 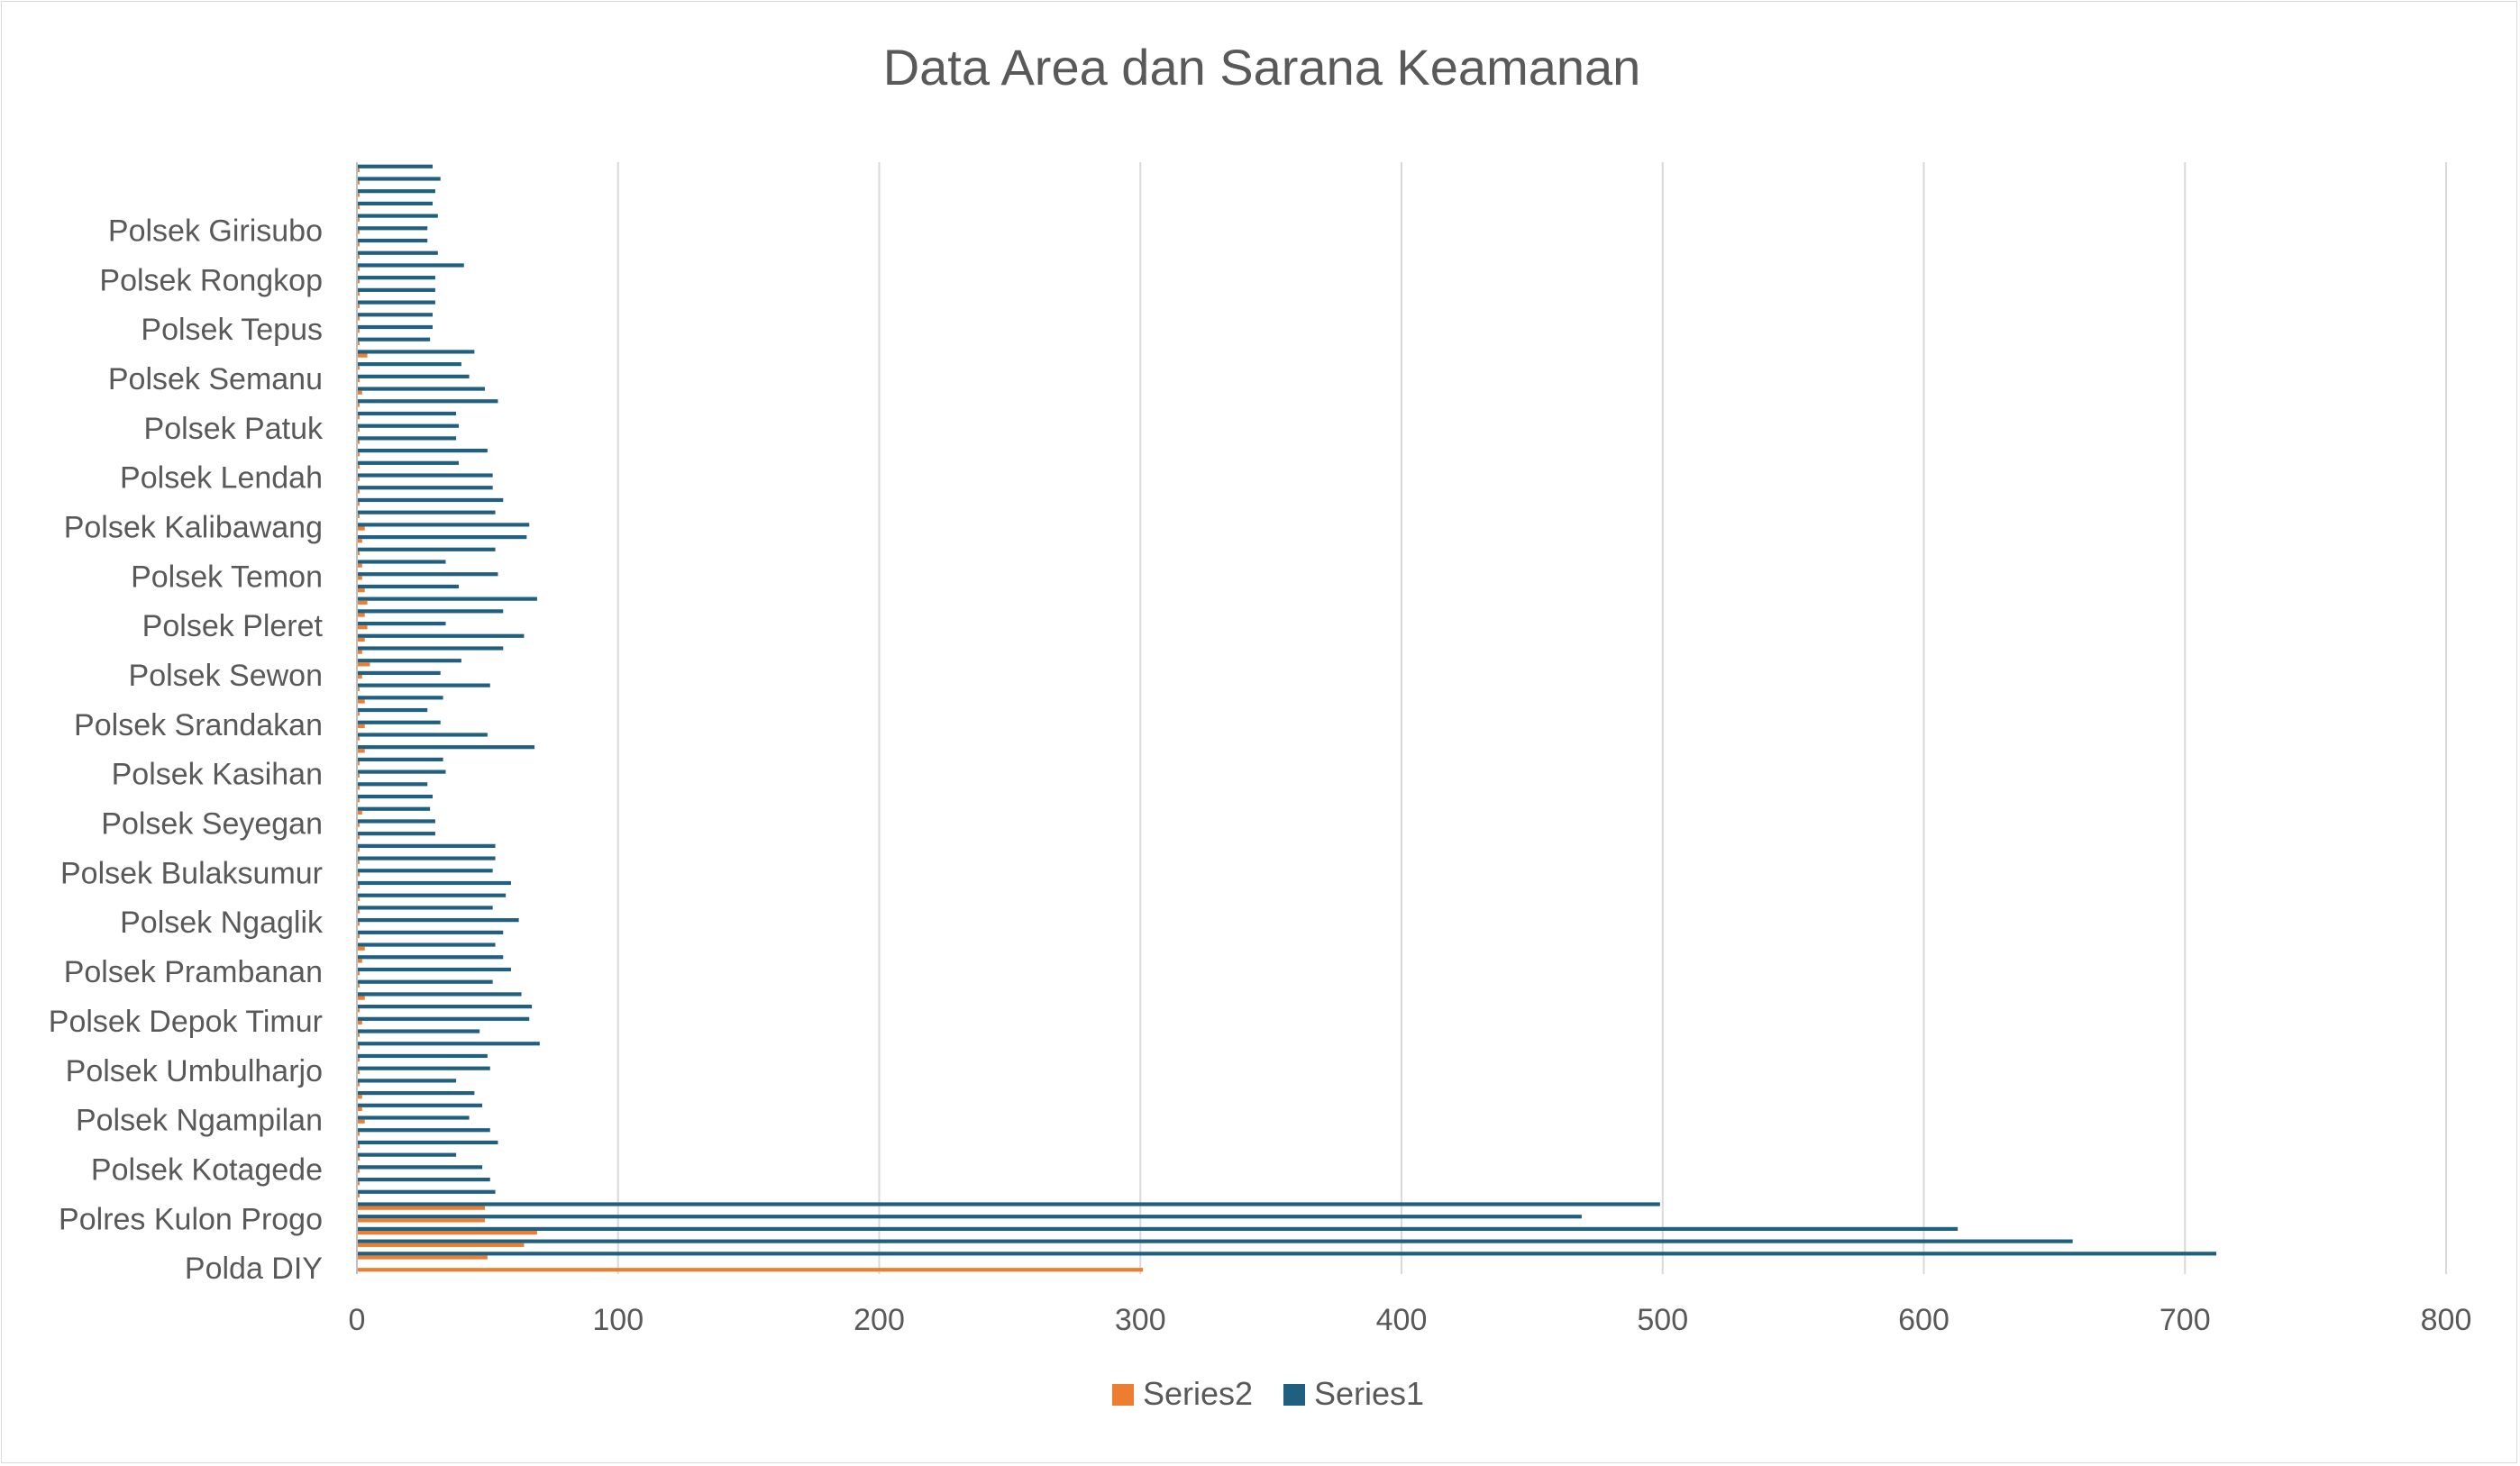 I want to click on category-label: Polsek Girisubo, so click(x=216, y=231).